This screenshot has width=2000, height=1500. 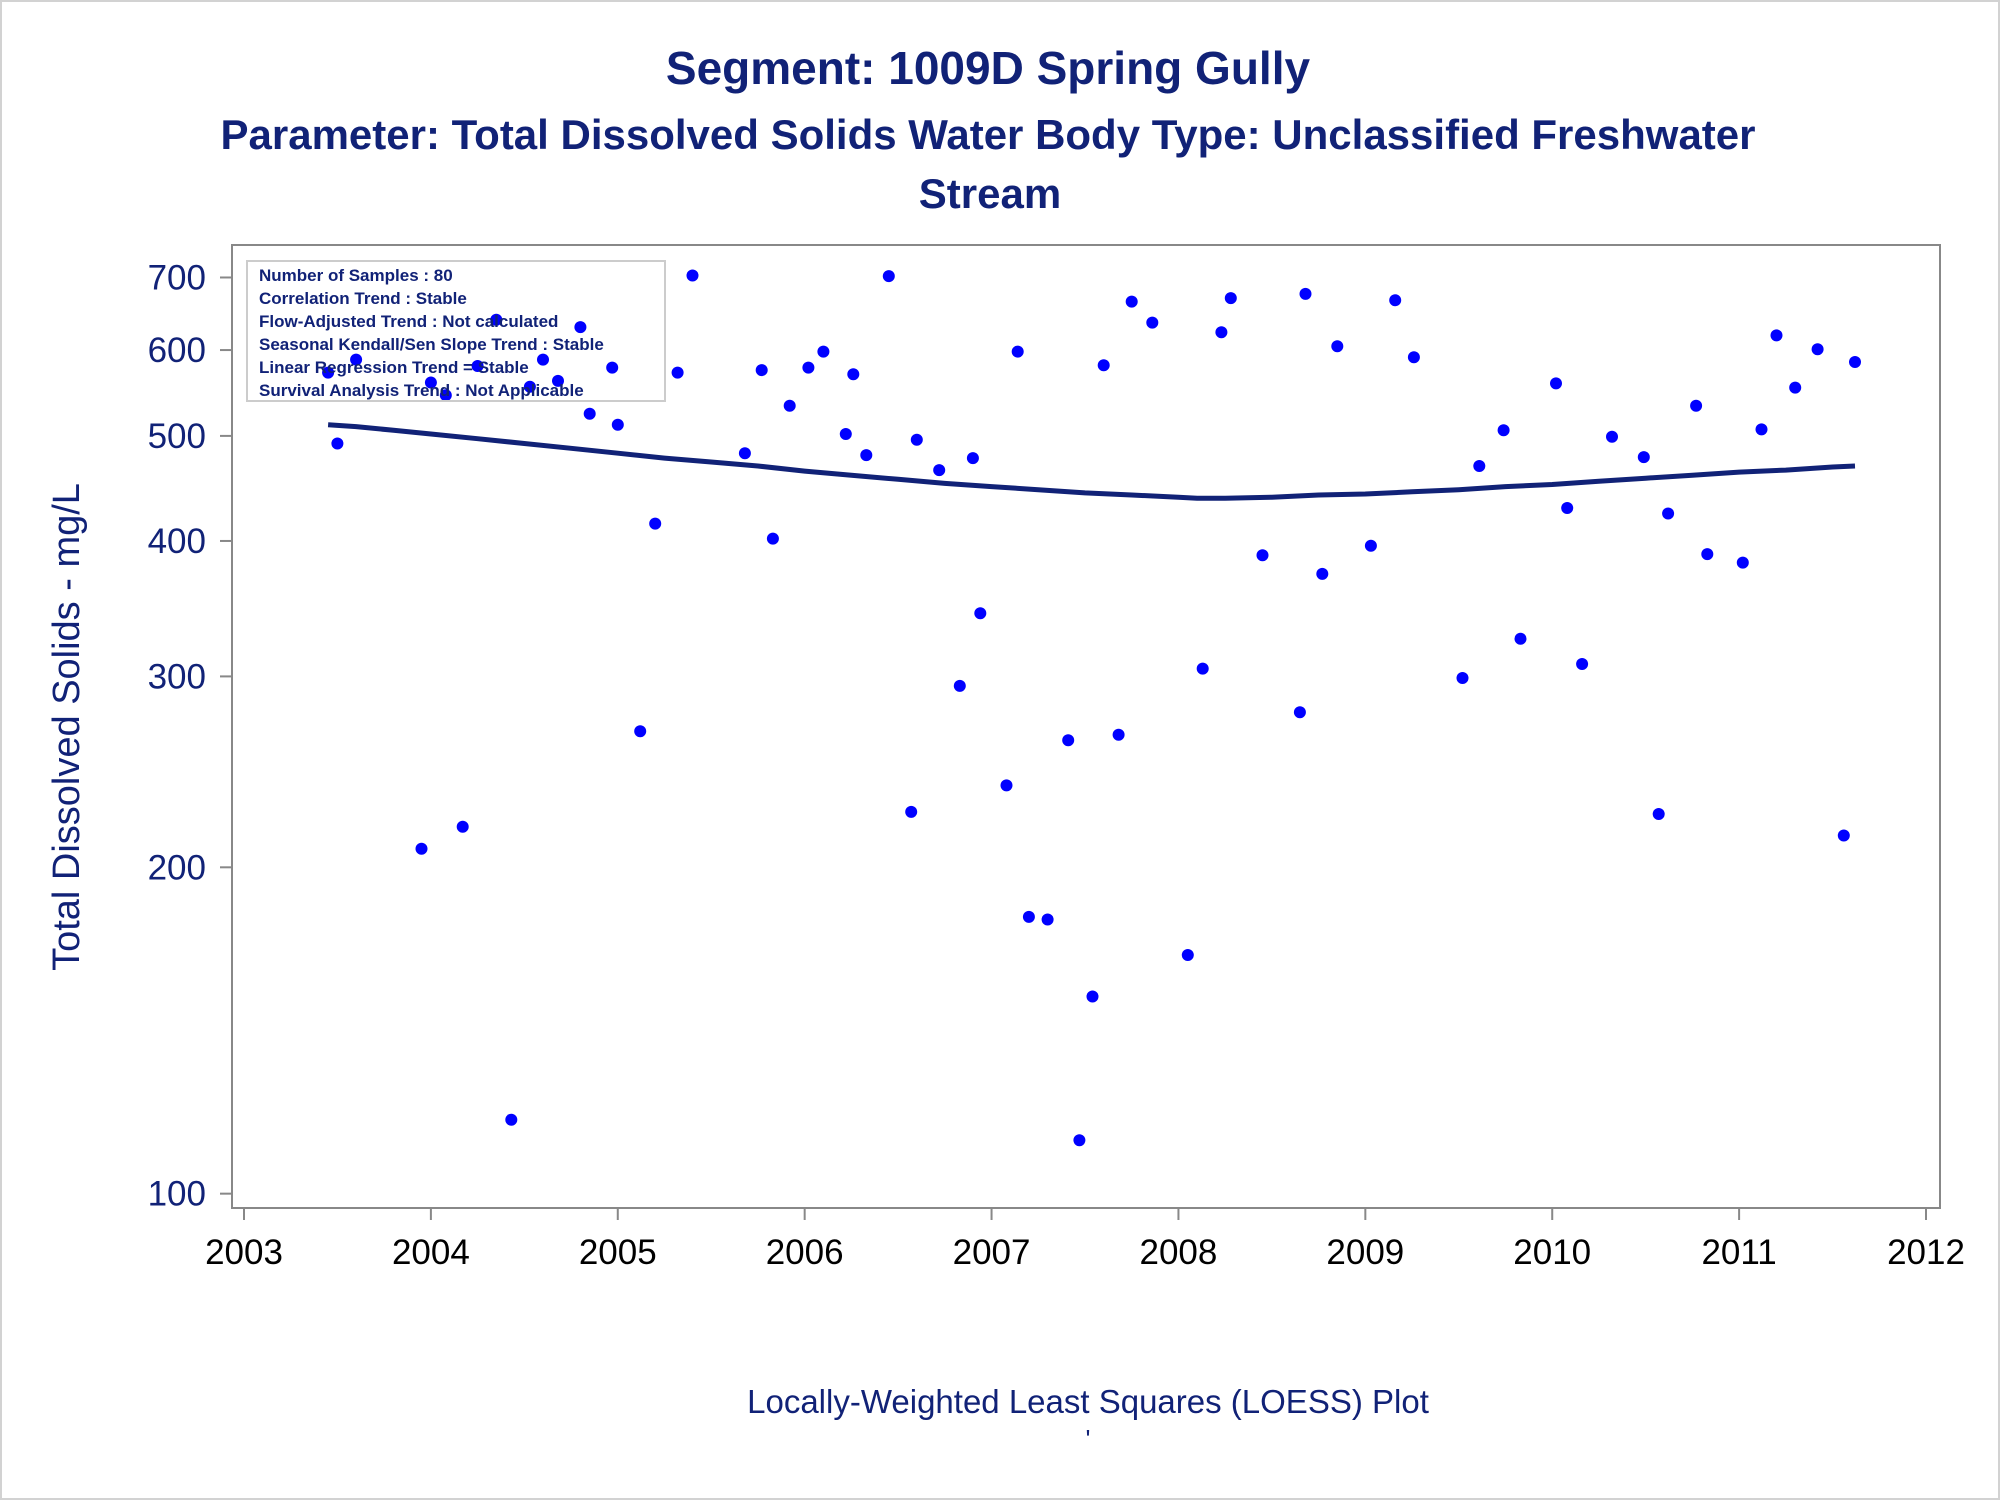 What do you see at coordinates (177, 1194) in the screenshot?
I see `y-tick-label: 100` at bounding box center [177, 1194].